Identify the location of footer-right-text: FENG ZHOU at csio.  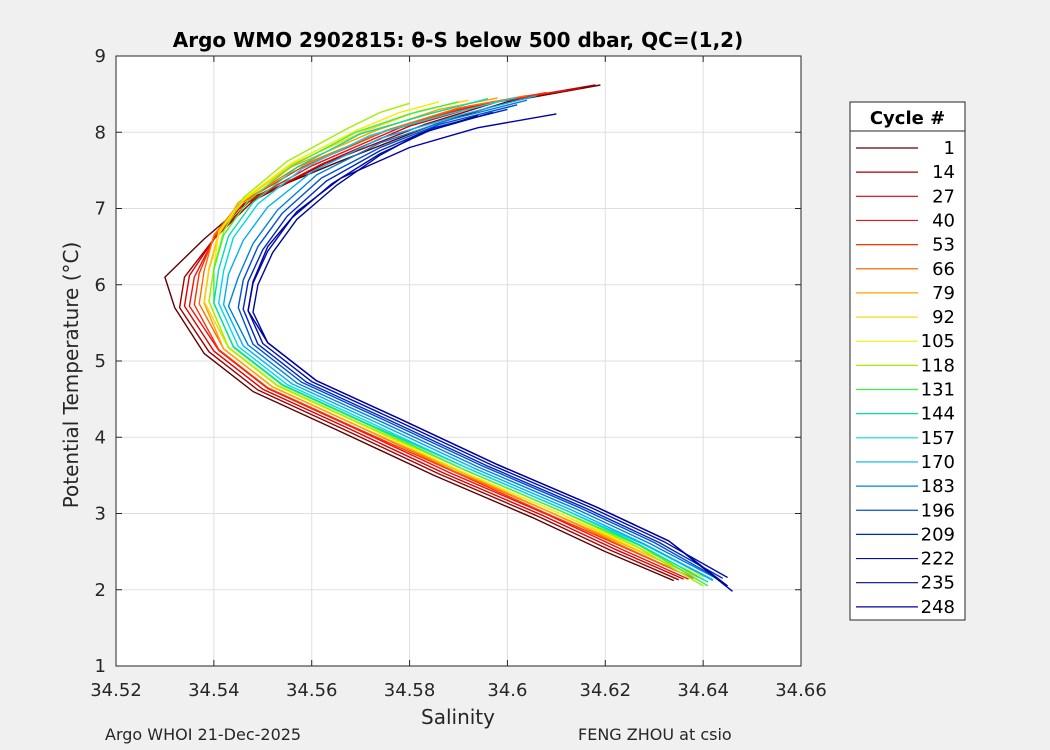
(655, 734).